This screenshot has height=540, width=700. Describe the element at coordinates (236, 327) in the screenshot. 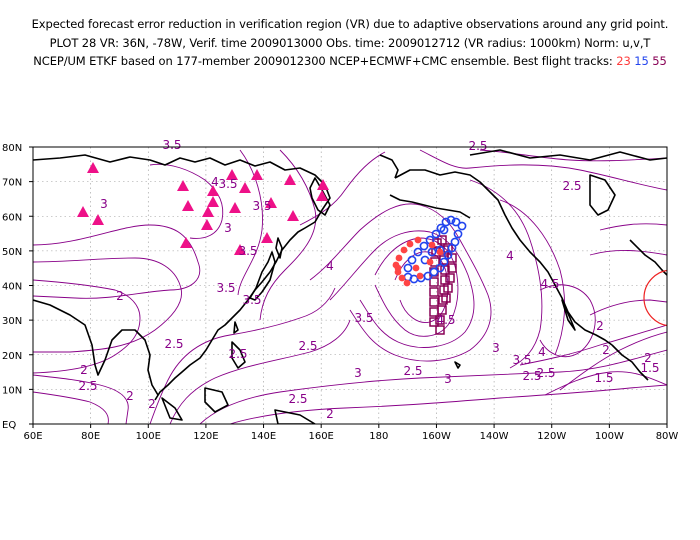

I see `coastline-taiwan` at that location.